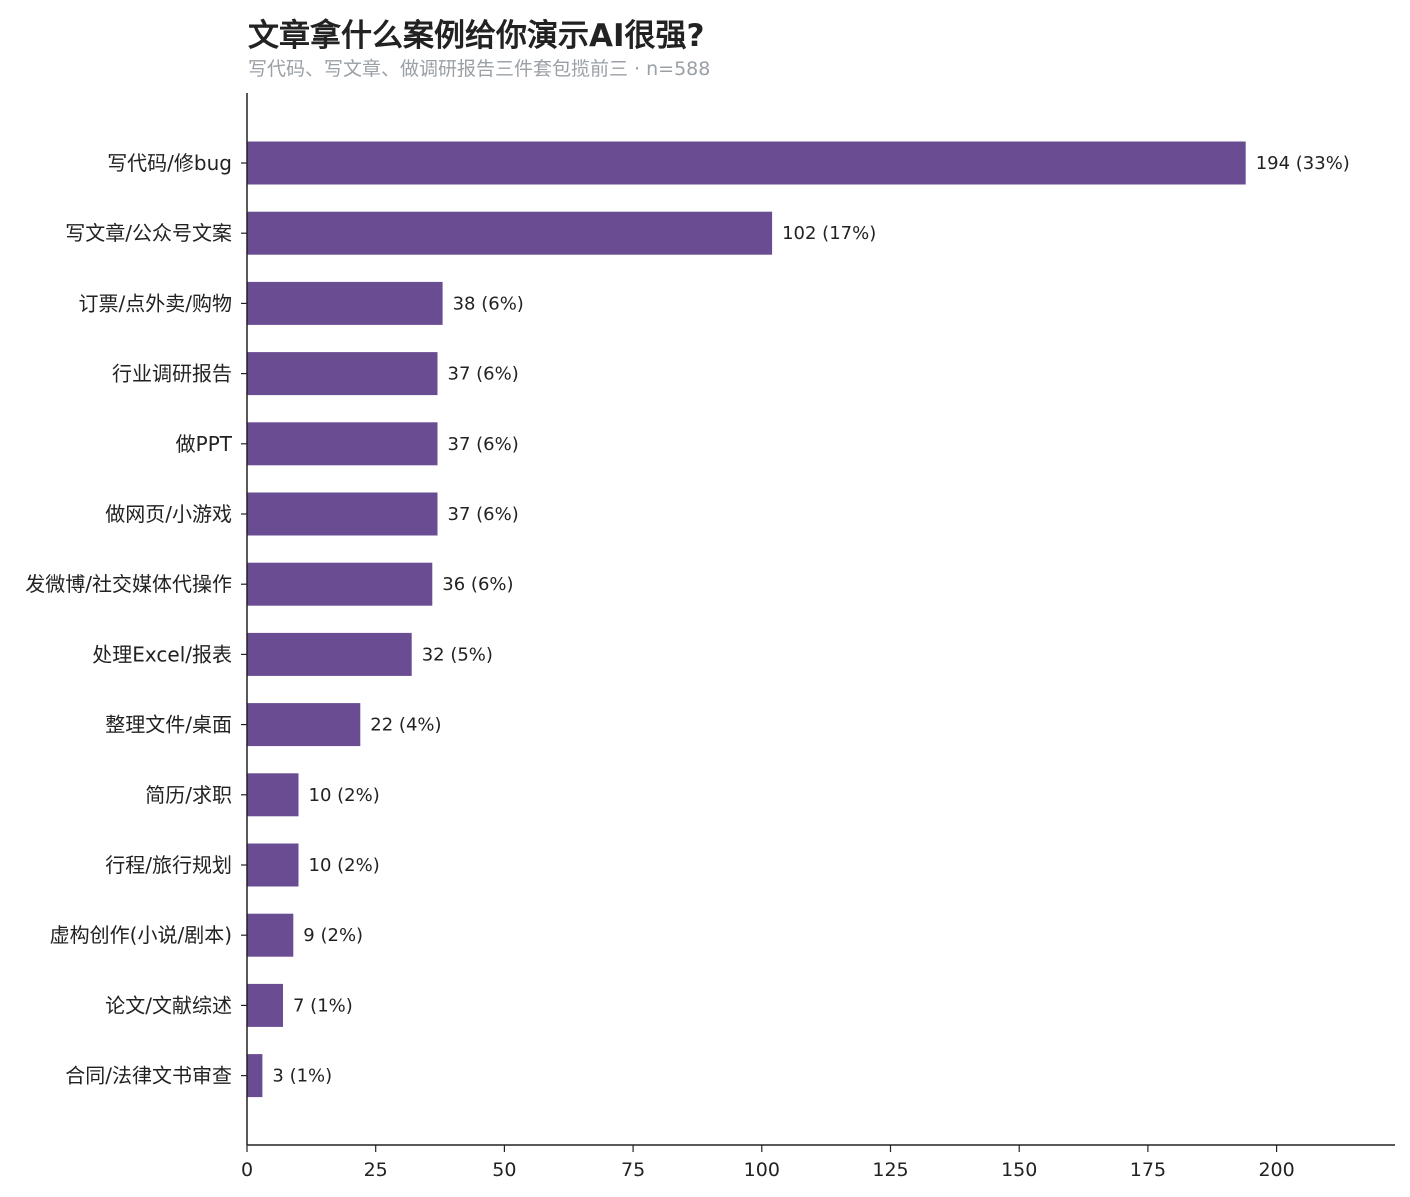 The width and height of the screenshot is (1410, 1197). Describe the element at coordinates (148, 1076) in the screenshot. I see `category-label-13: 合同/法律文书审查` at that location.